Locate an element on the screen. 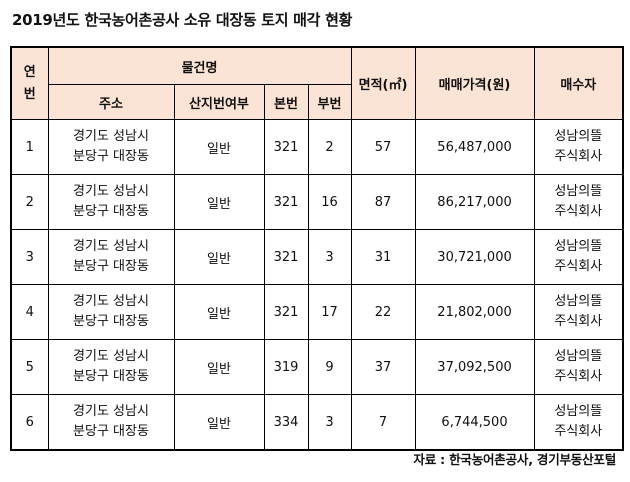 The image size is (630, 482). header-buyer: 매수자 is located at coordinates (578, 83).